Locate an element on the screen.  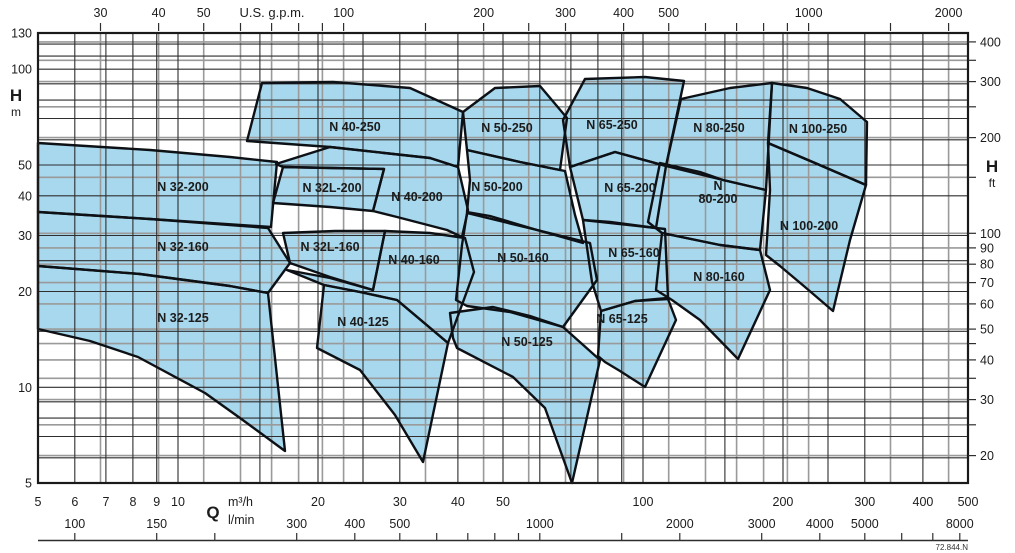
svg-text: N 50-125 is located at coordinates (526, 342).